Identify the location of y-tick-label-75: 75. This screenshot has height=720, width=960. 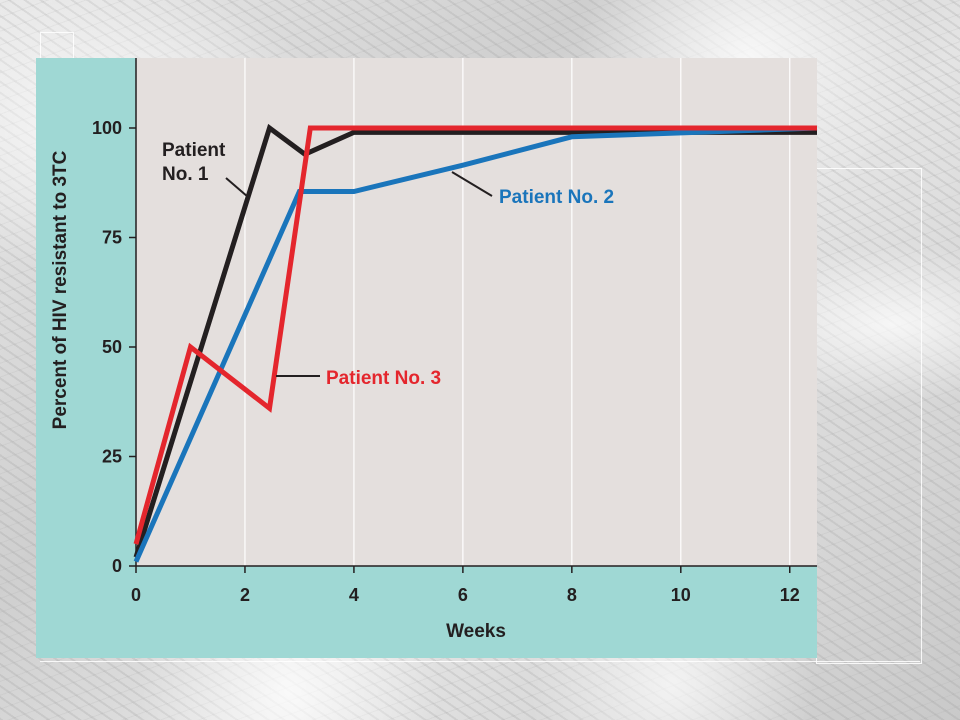
(112, 238).